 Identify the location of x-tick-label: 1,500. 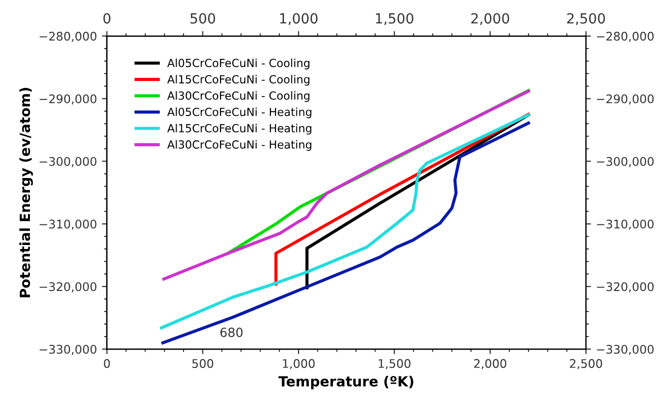
(395, 19).